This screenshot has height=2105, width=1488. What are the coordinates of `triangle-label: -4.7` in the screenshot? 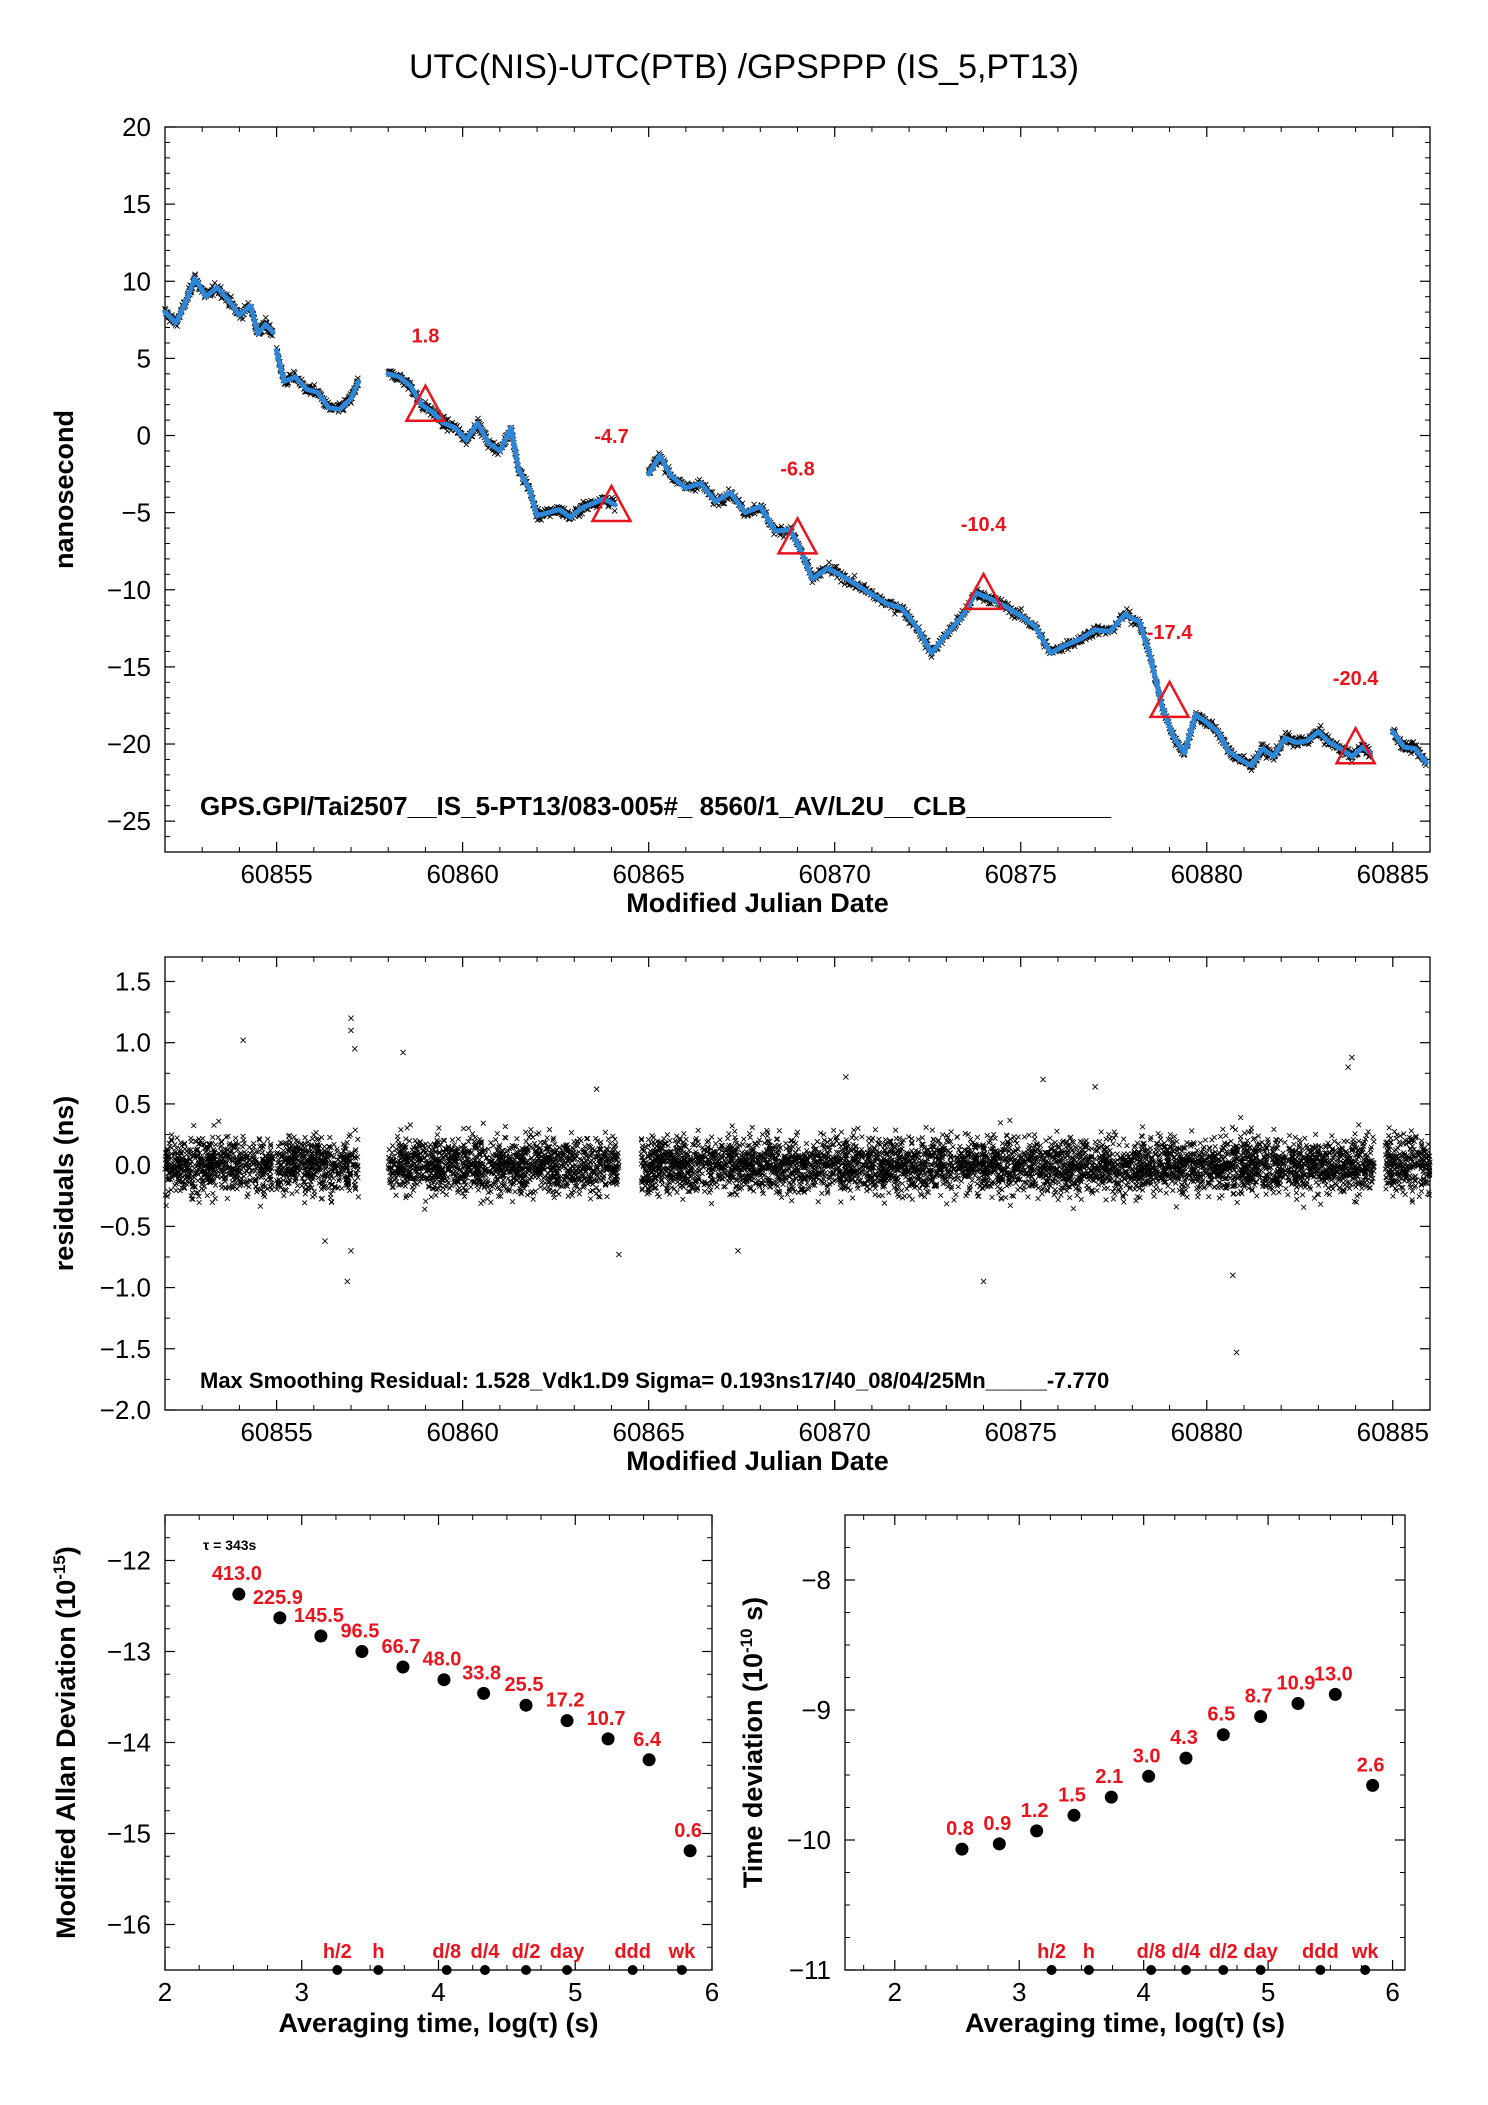 It's located at (611, 437).